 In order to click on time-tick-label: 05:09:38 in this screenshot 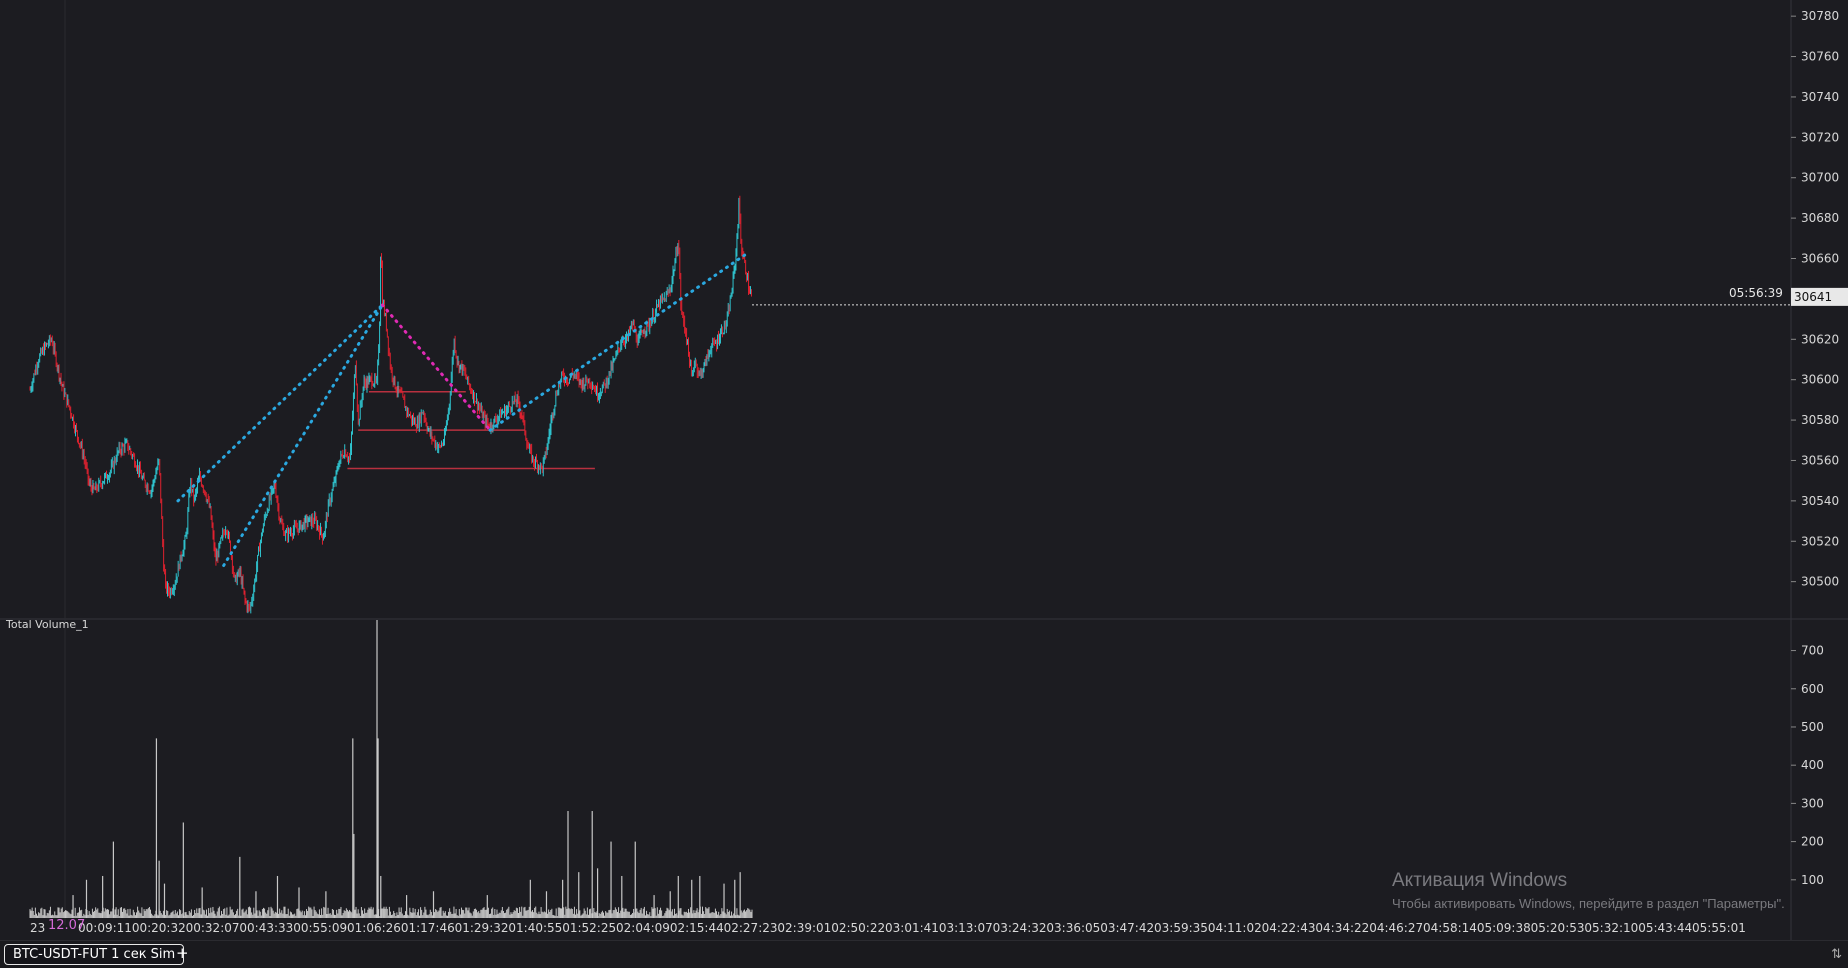, I will do `click(1504, 928)`.